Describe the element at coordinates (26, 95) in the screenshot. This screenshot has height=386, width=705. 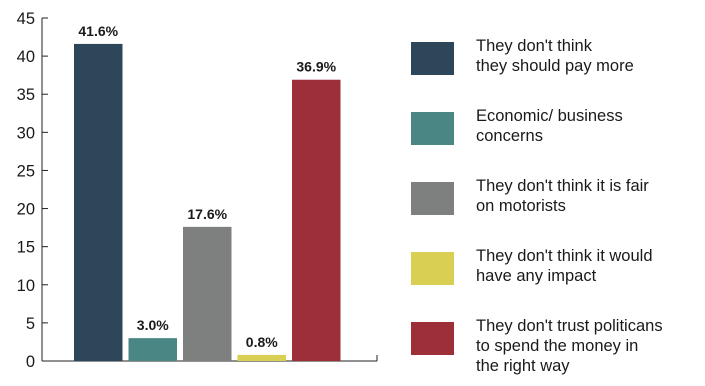
I see `y-tick-label: 35` at that location.